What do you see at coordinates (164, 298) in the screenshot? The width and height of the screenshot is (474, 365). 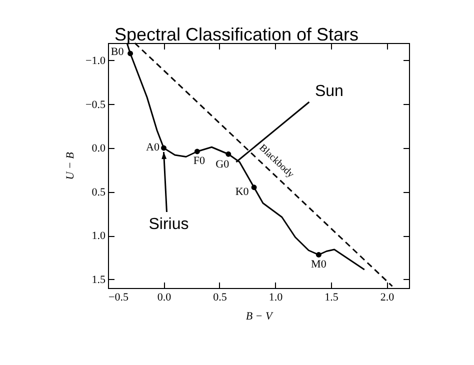 I see `x-tick-label: 0.0` at bounding box center [164, 298].